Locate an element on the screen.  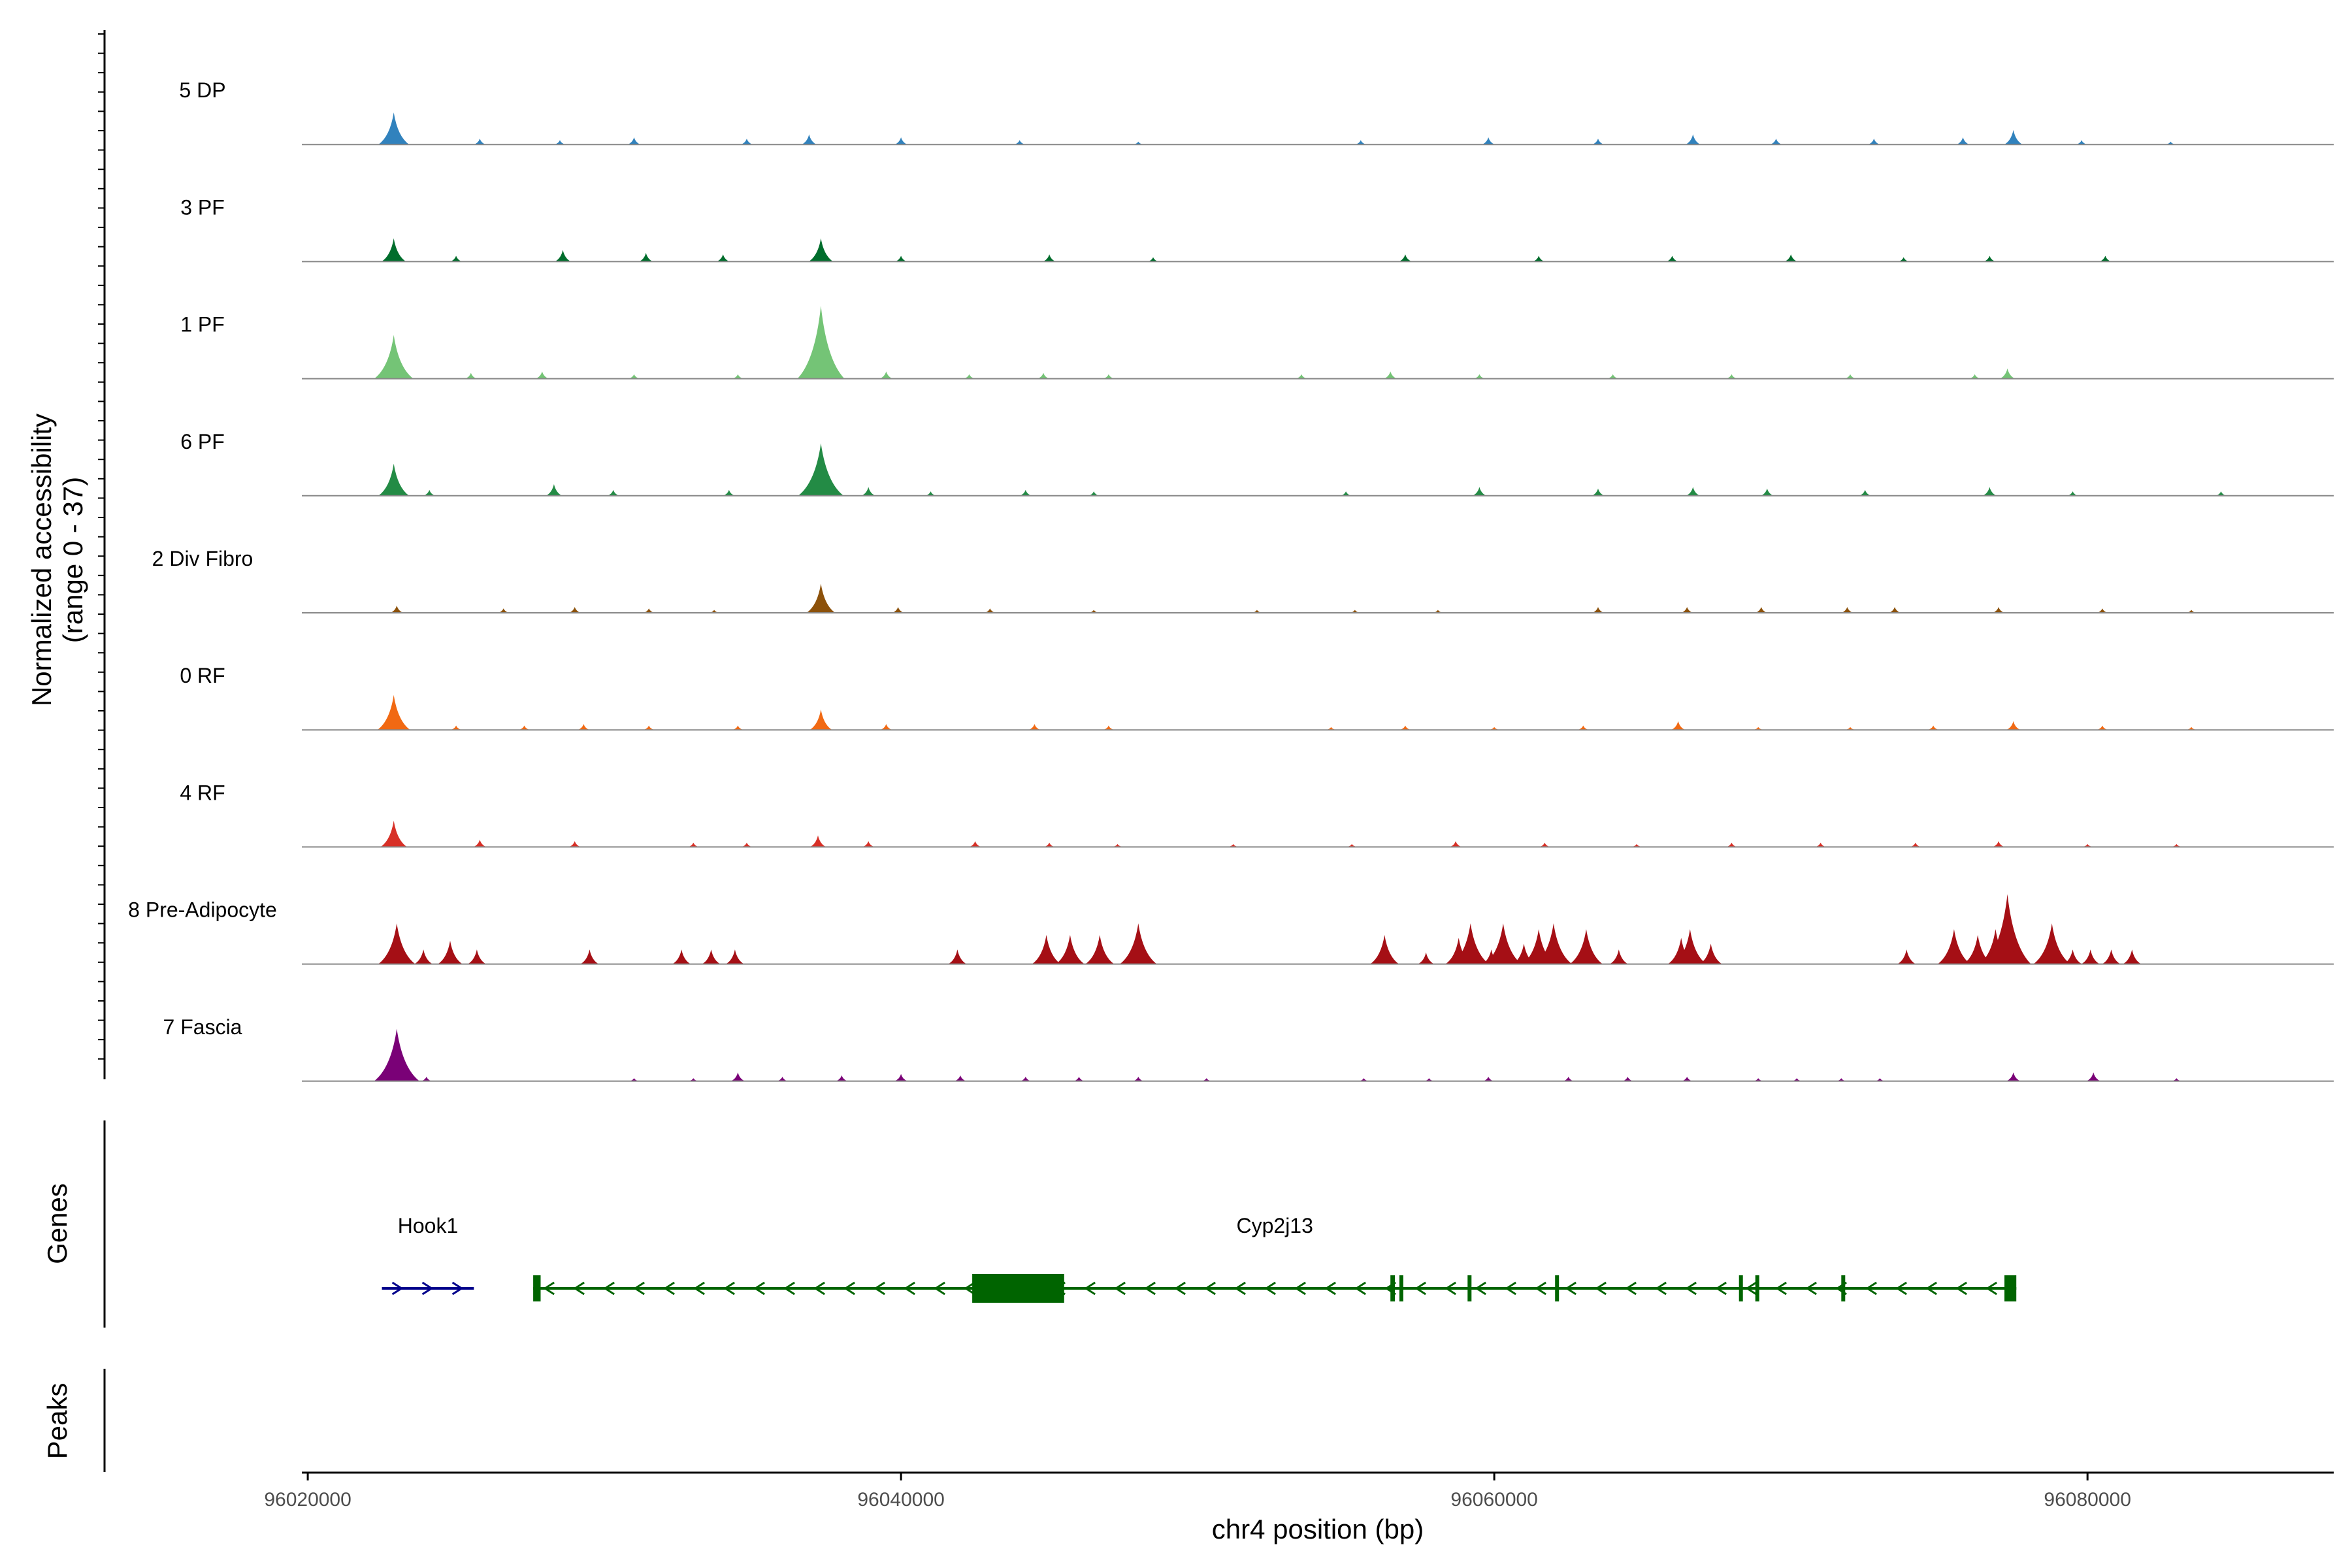
track-5-dp: 5 DP is located at coordinates (1256, 112).